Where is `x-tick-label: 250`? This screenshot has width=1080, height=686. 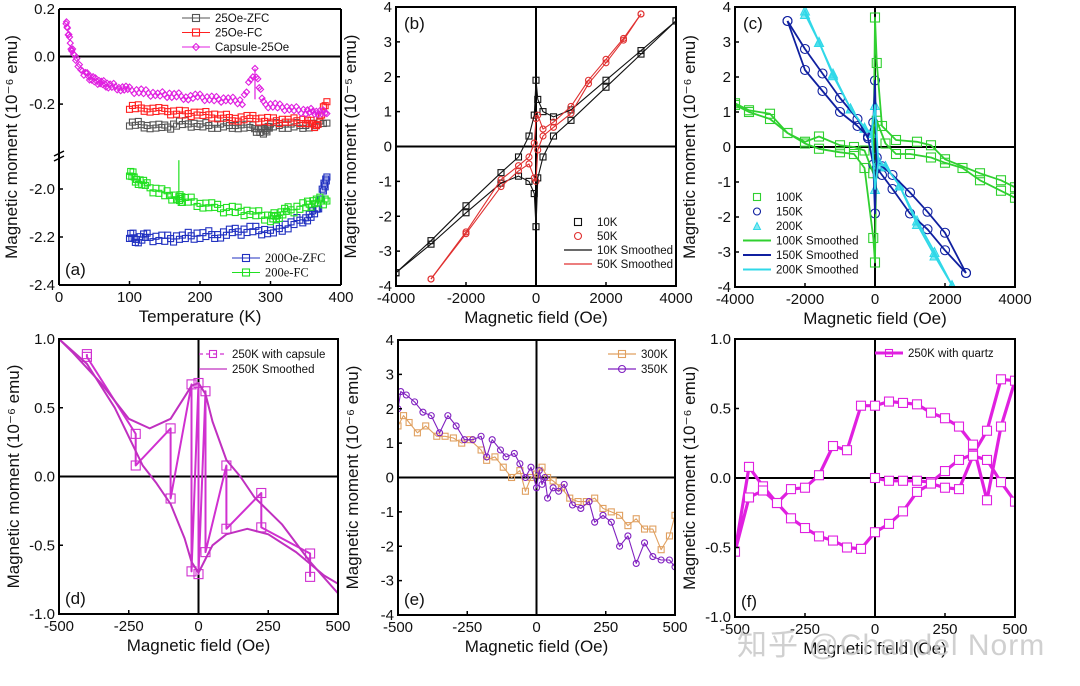 x-tick-label: 250 is located at coordinates (268, 626).